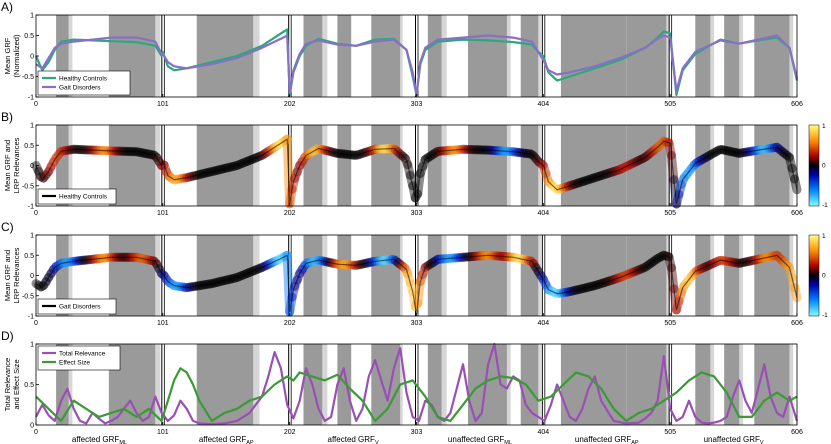 This screenshot has height=444, width=831. Describe the element at coordinates (7, 384) in the screenshot. I see `y-axis-label: Total Relevance` at that location.